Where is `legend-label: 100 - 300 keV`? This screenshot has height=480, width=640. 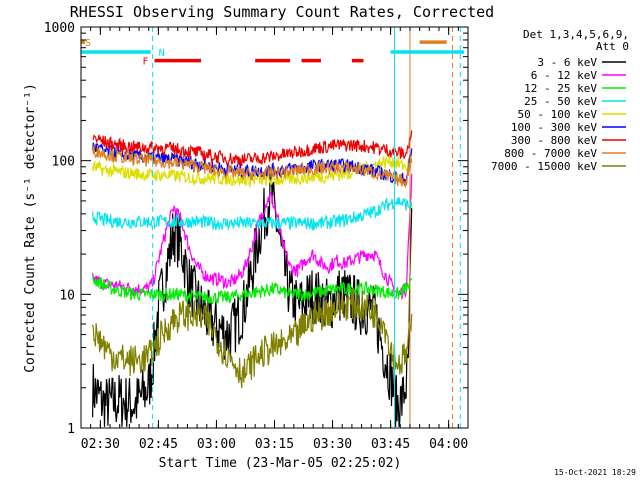
legend-label: 100 - 300 keV is located at coordinates (554, 127).